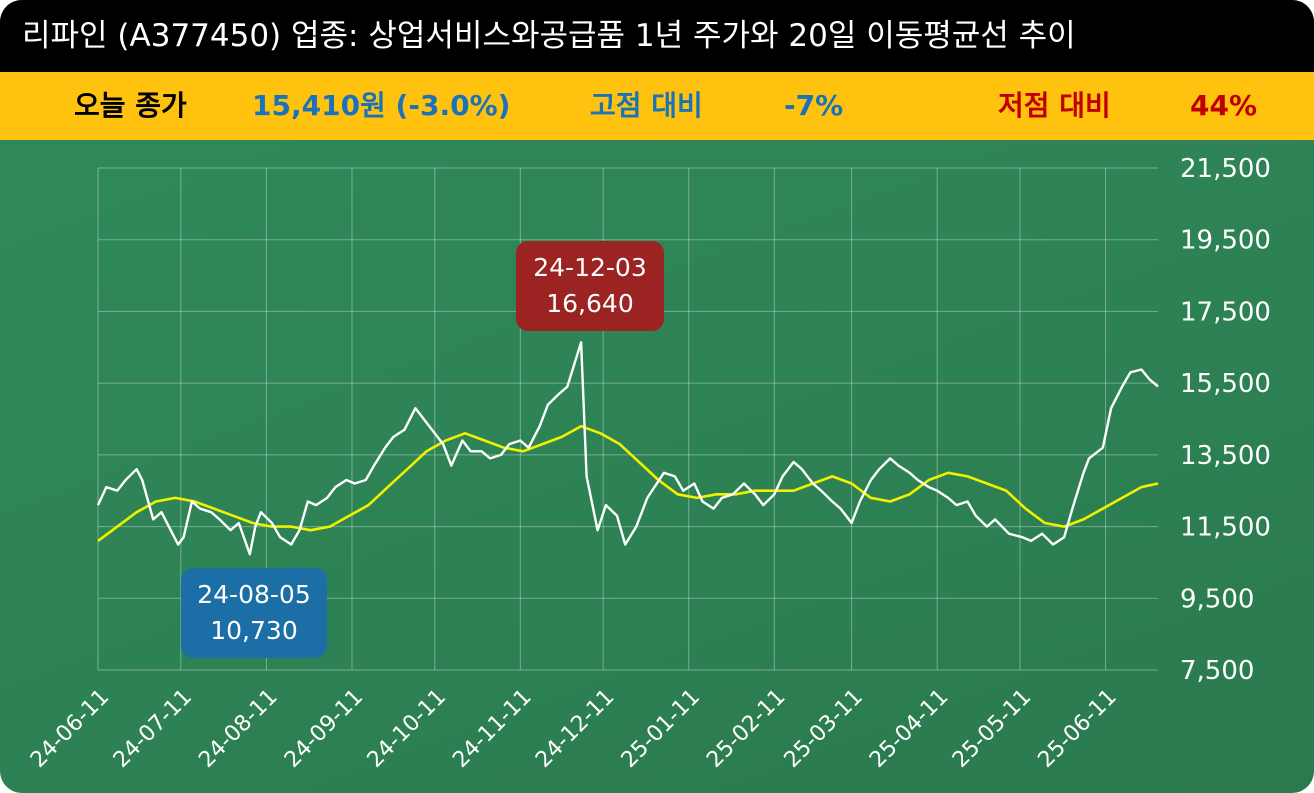  Describe the element at coordinates (1217, 671) in the screenshot. I see `y-tick-label: 7,500` at that location.